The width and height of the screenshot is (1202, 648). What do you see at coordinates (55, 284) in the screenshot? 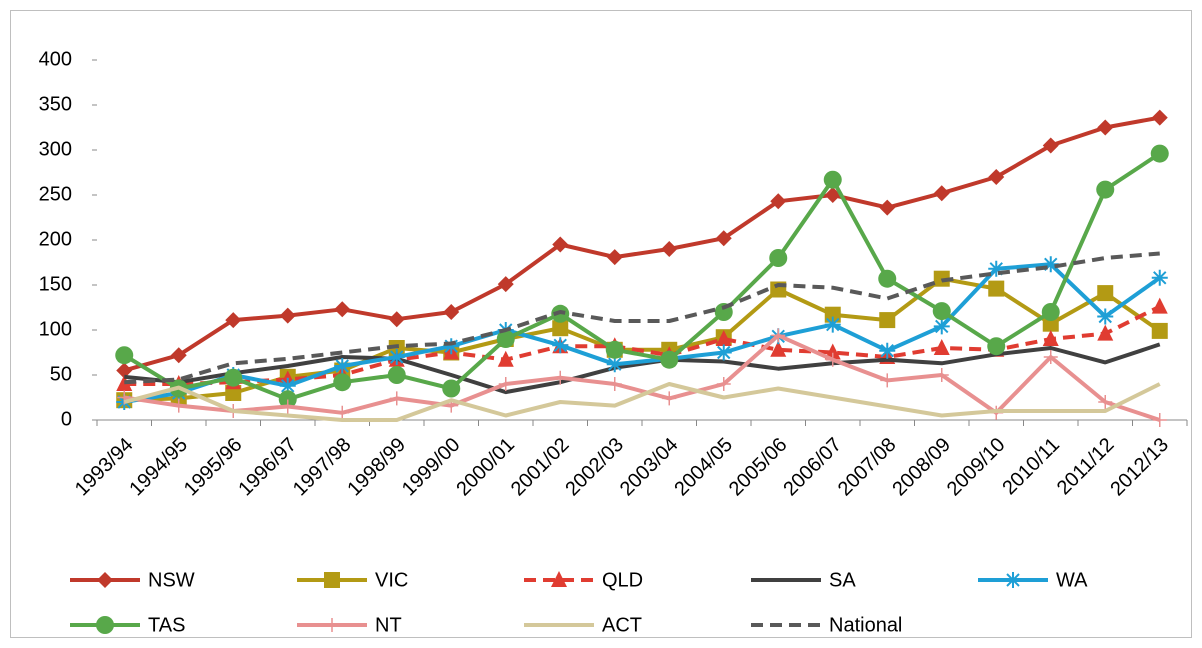
I see `y-tick-label: 150` at bounding box center [55, 284].